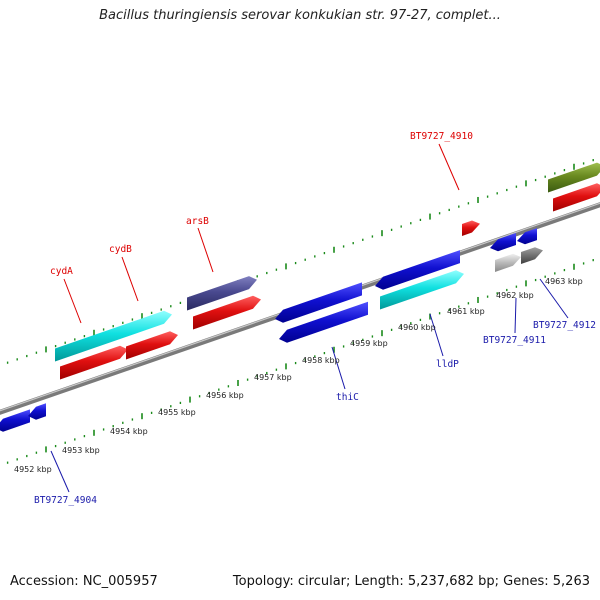 This screenshot has width=600, height=600. Describe the element at coordinates (273, 377) in the screenshot. I see `scale-label: 4957 kbp` at that location.